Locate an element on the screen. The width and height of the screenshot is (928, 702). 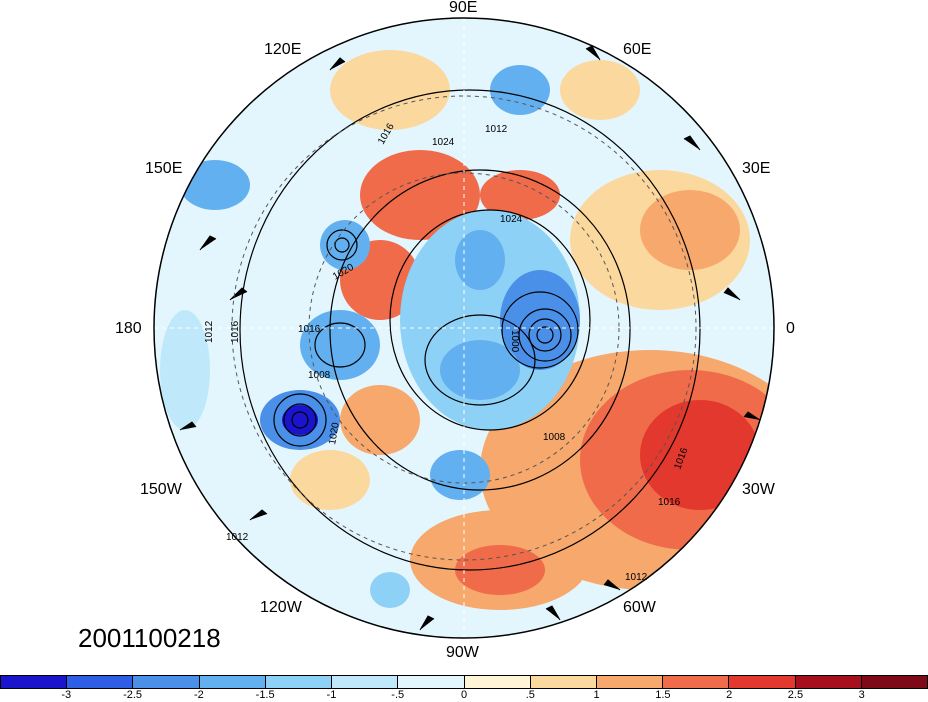
lon-label-30w: 30W is located at coordinates (758, 489).